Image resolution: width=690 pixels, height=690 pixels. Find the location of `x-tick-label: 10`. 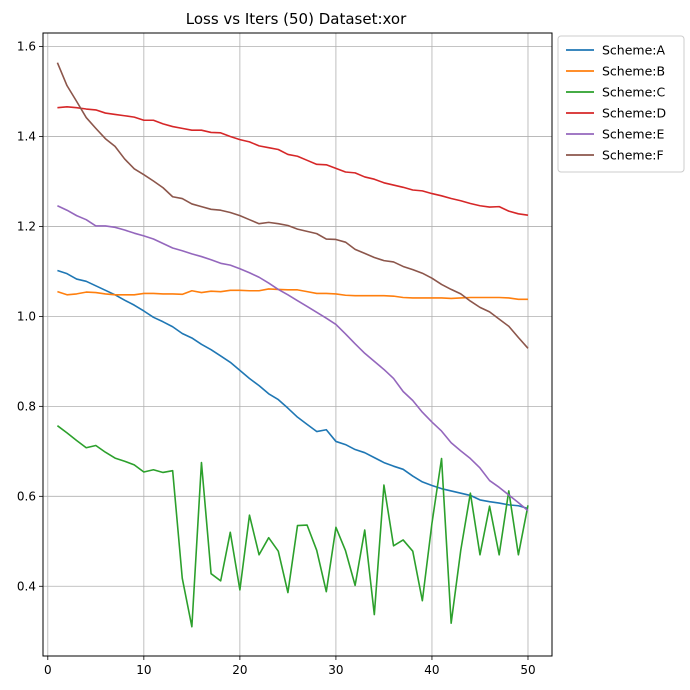

x-tick-label: 10 is located at coordinates (143, 670).